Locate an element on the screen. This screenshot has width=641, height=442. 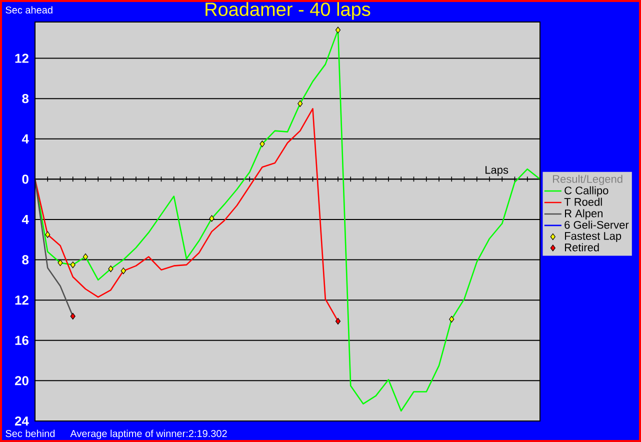
y-tick-label: 20 is located at coordinates (21, 381).